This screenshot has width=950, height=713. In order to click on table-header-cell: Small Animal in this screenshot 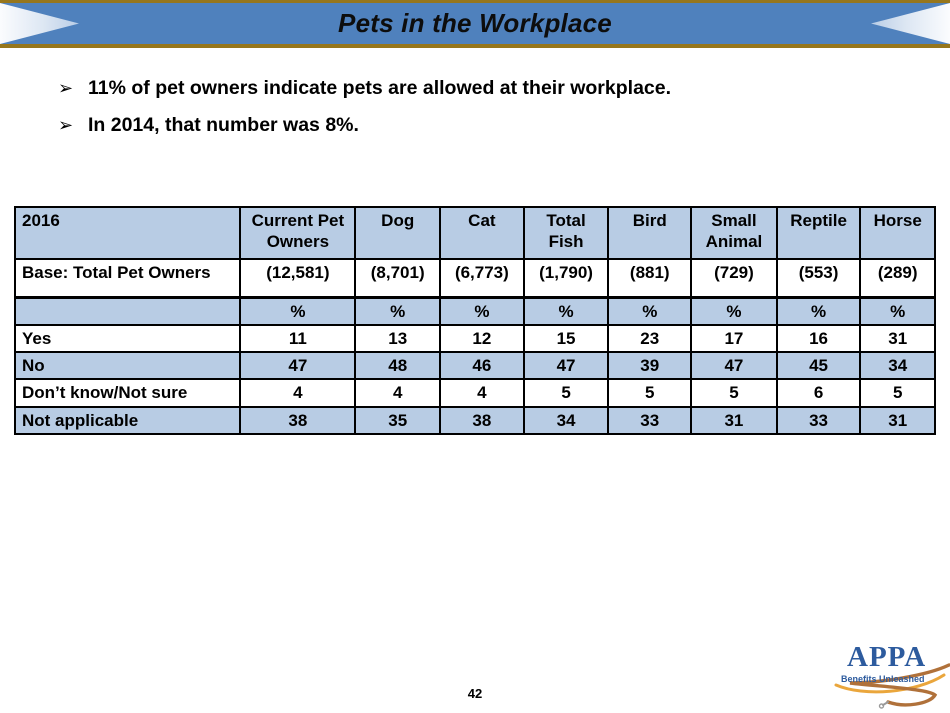, I will do `click(734, 233)`.